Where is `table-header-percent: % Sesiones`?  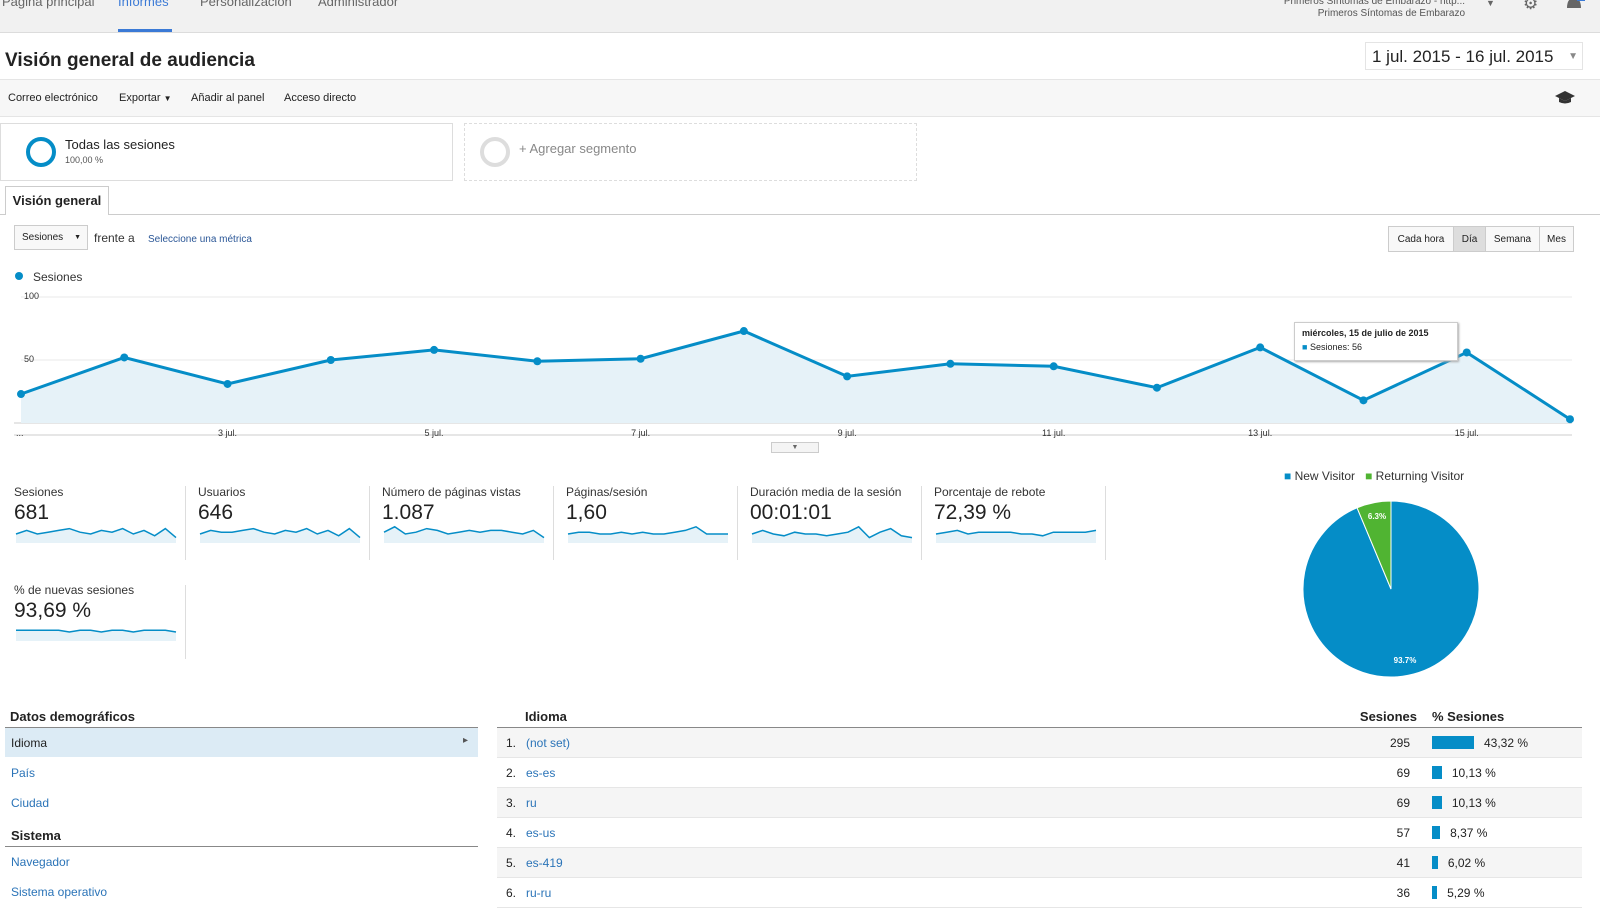
table-header-percent: % Sesiones is located at coordinates (1468, 716).